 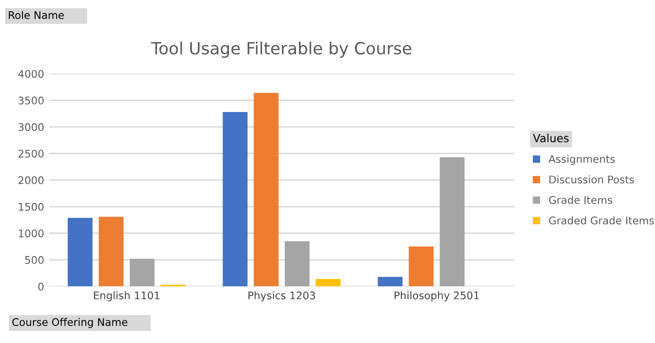 What do you see at coordinates (36, 15) in the screenshot?
I see `text: Role Name` at bounding box center [36, 15].